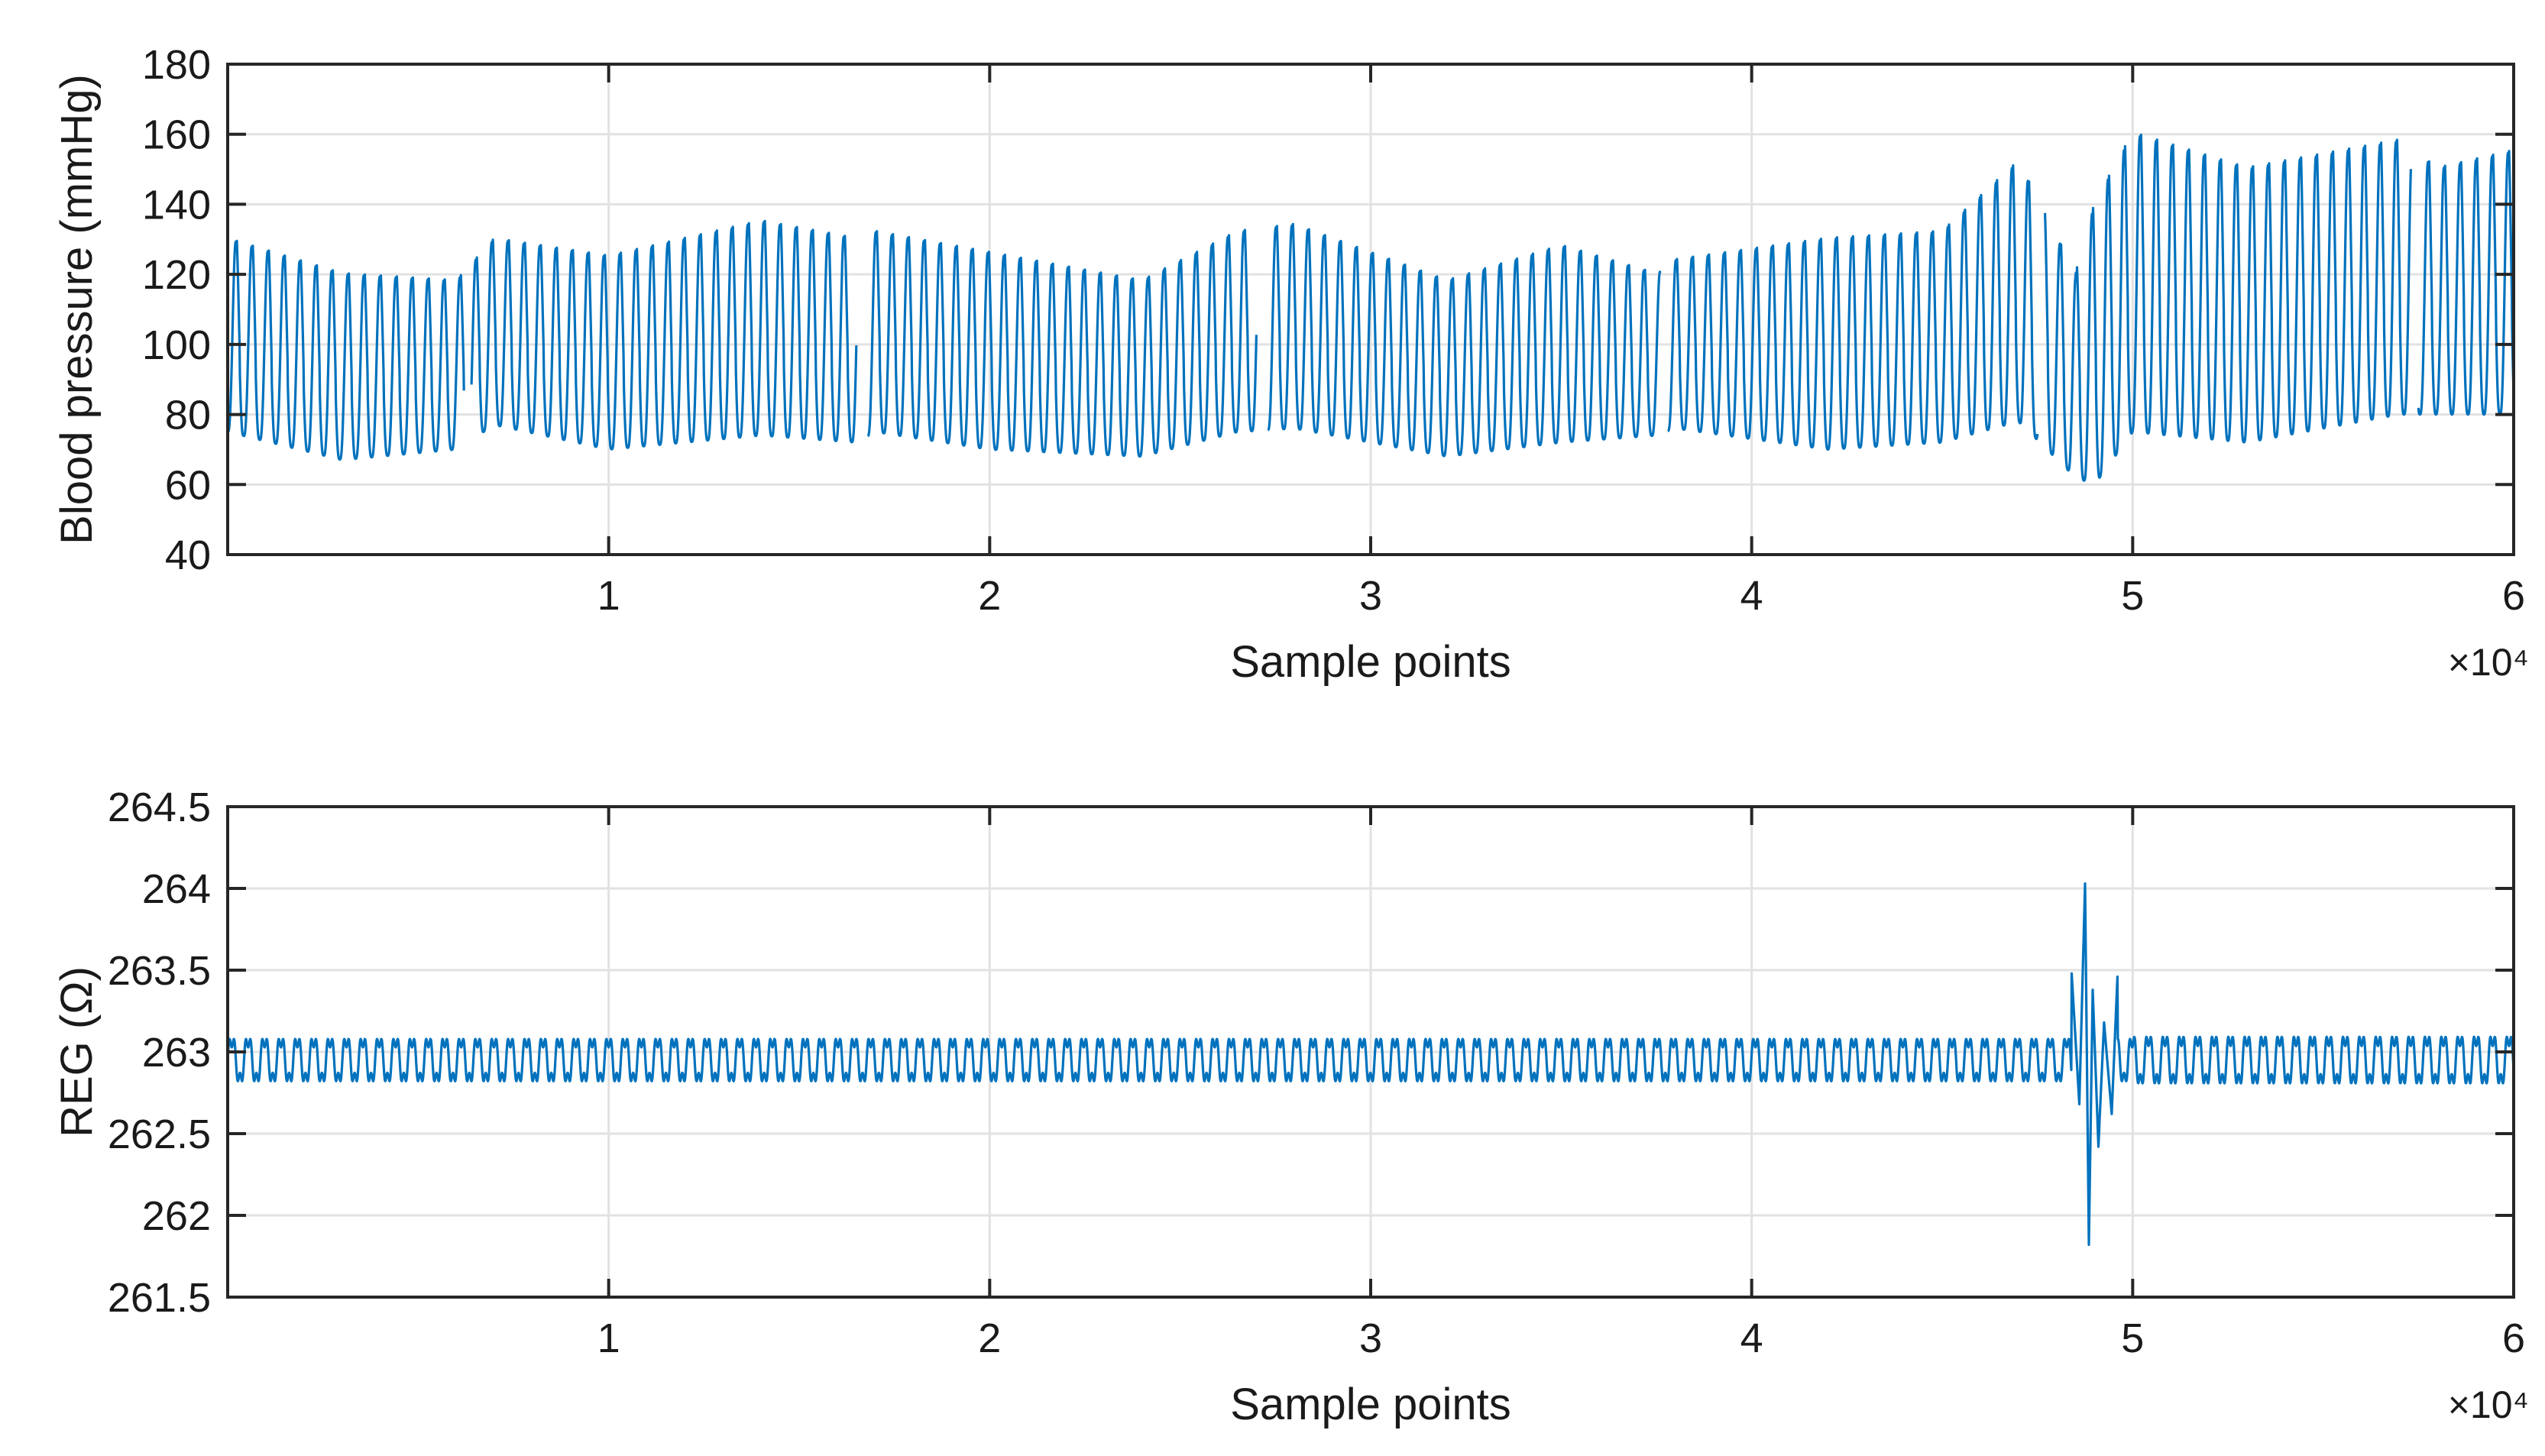  I want to click on y-tick-label: 264.5, so click(159, 808).